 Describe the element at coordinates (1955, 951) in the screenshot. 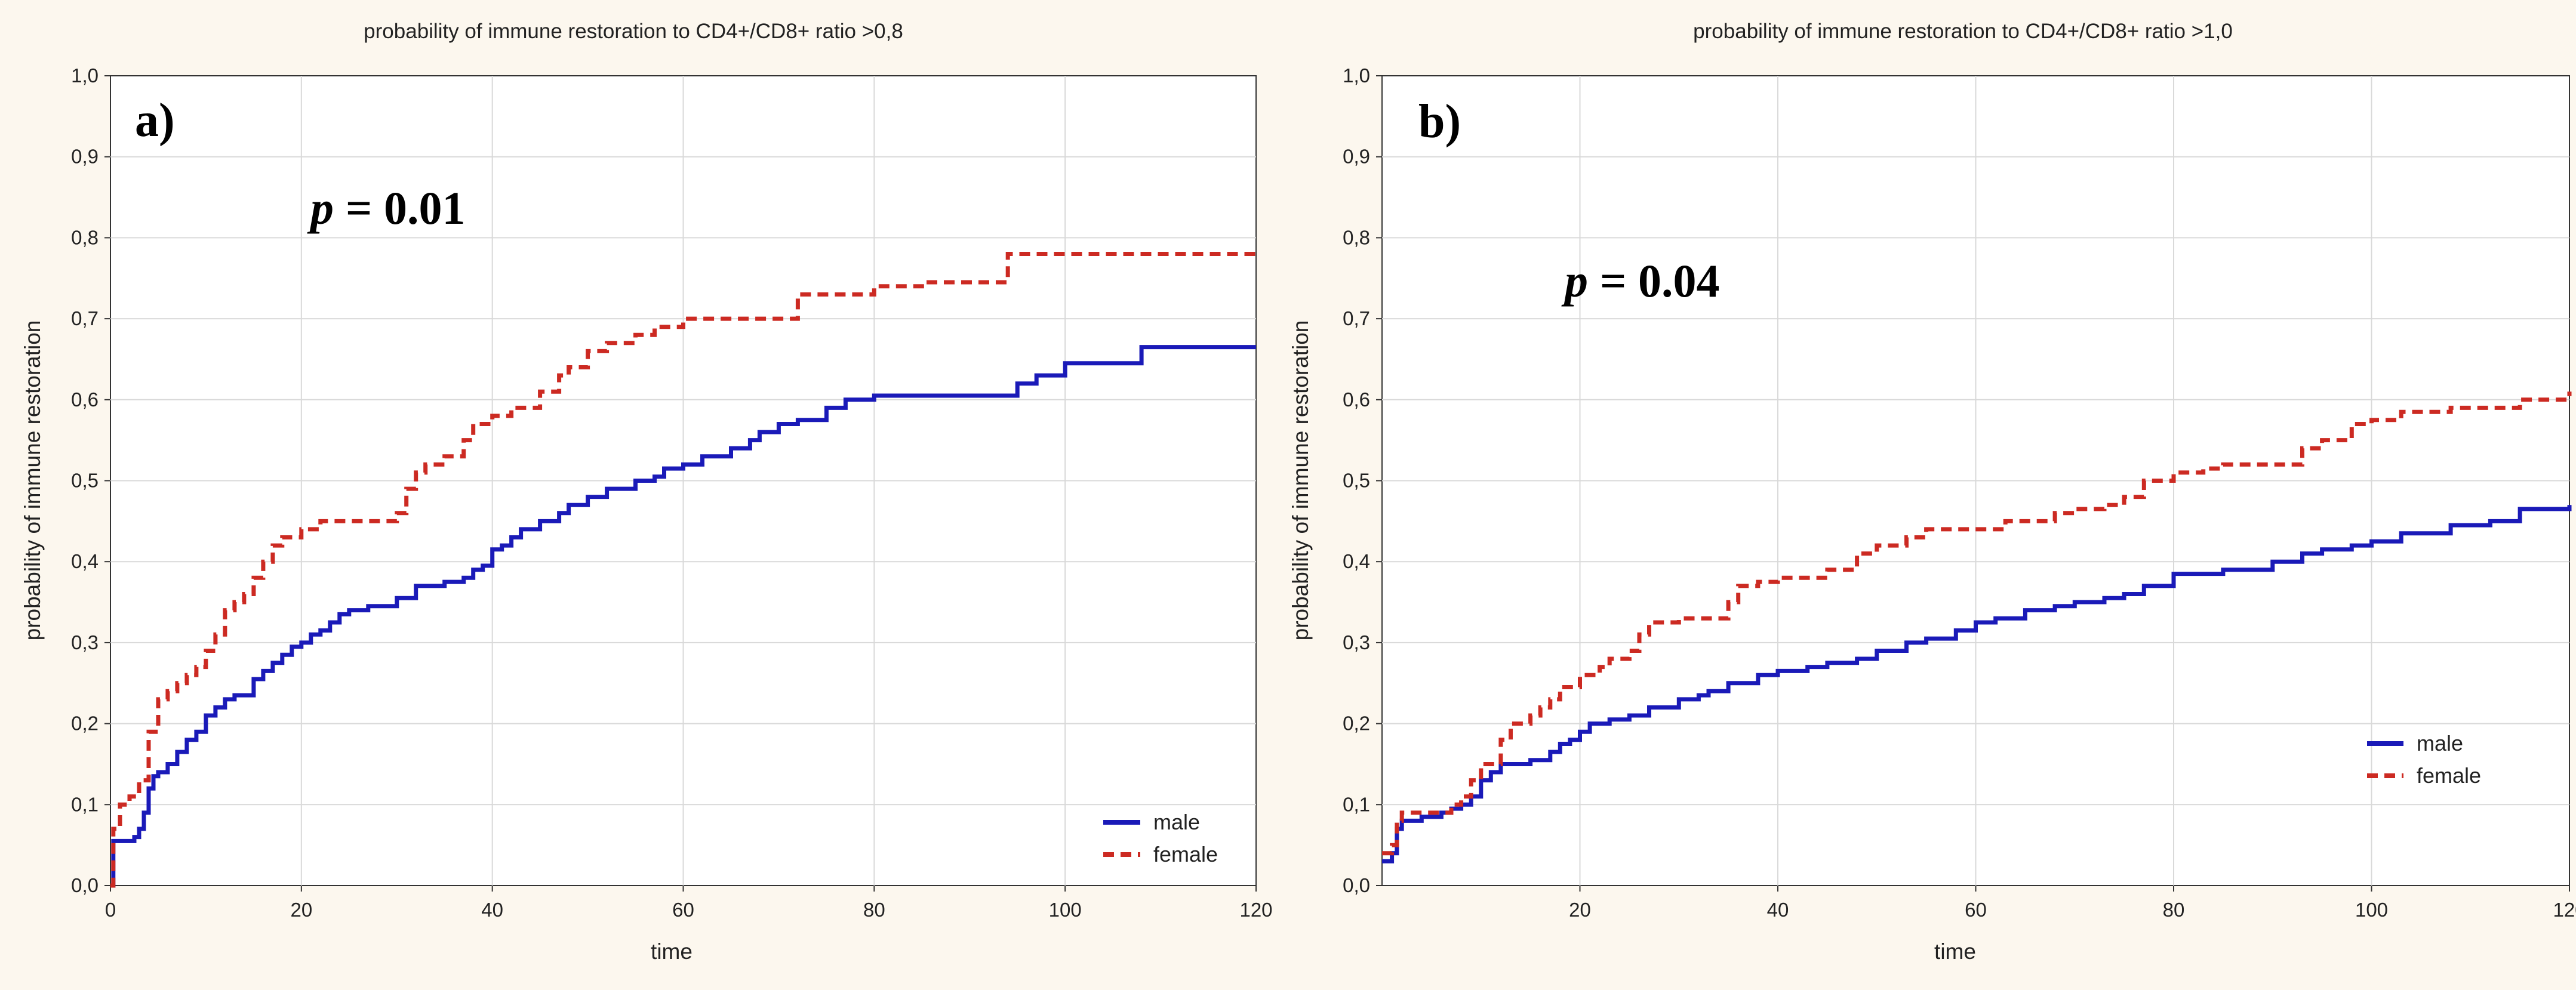

I see `chart-b-x-axis-label: time` at that location.